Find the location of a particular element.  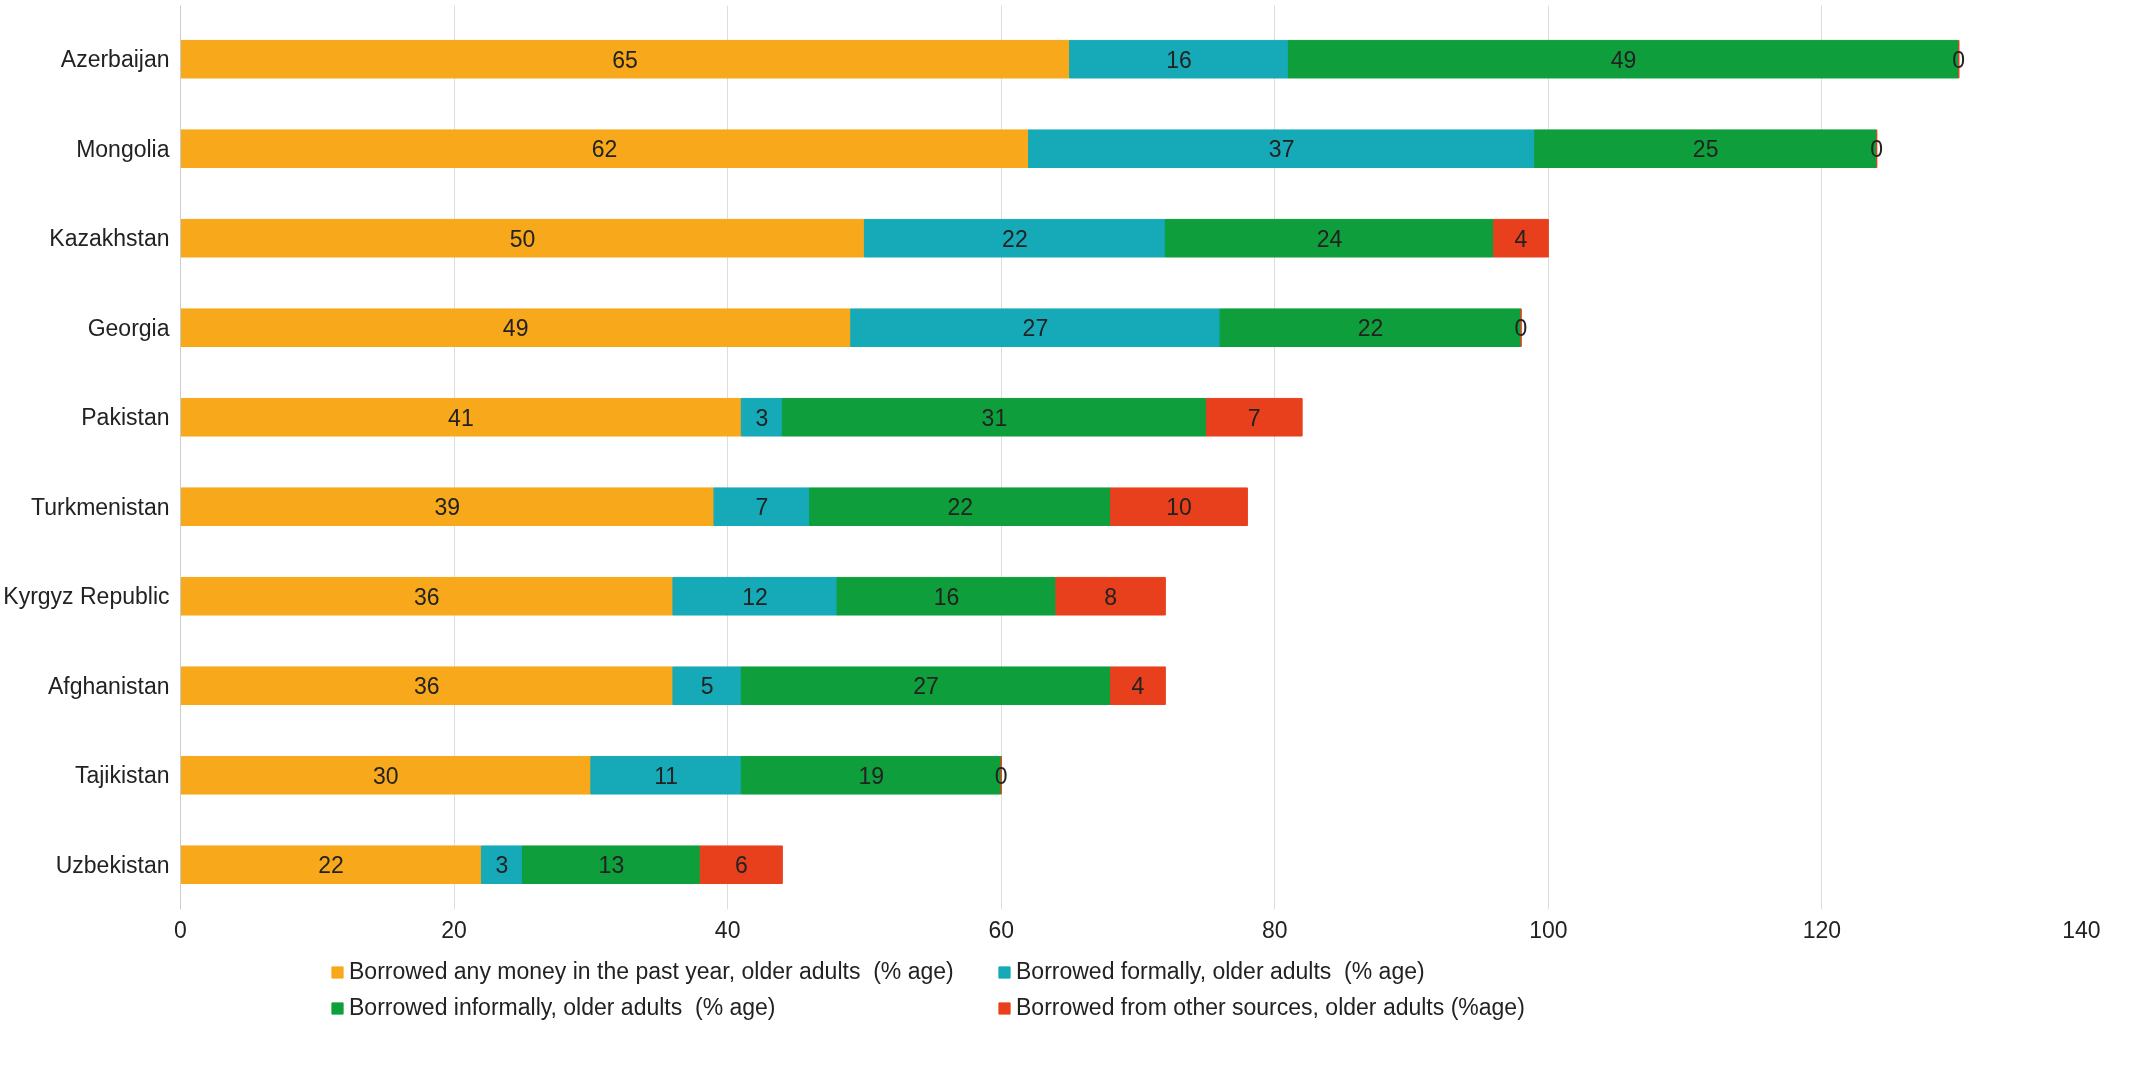

data-label: 39 is located at coordinates (447, 507).